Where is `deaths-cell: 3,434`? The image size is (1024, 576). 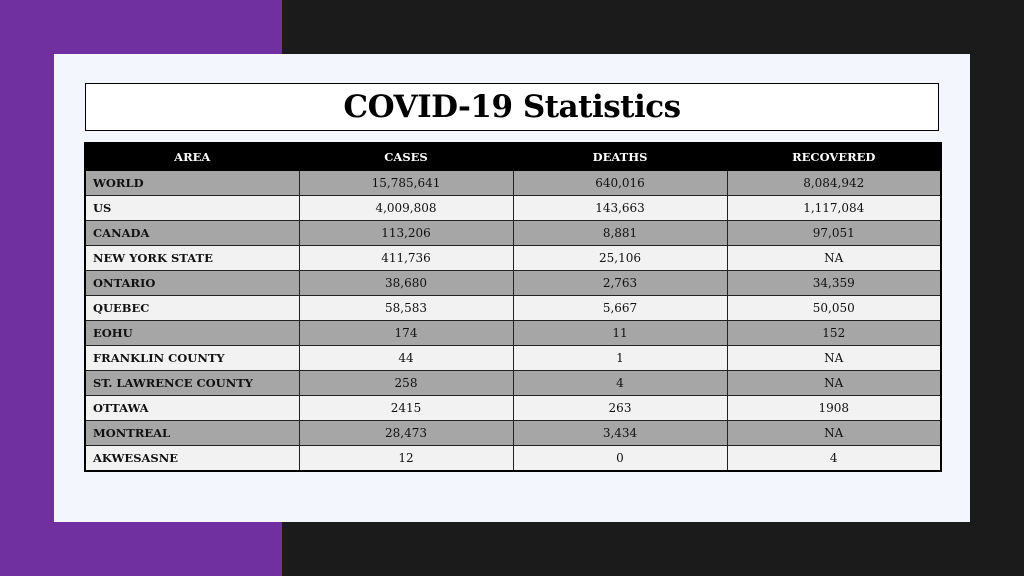
deaths-cell: 3,434 is located at coordinates (620, 433).